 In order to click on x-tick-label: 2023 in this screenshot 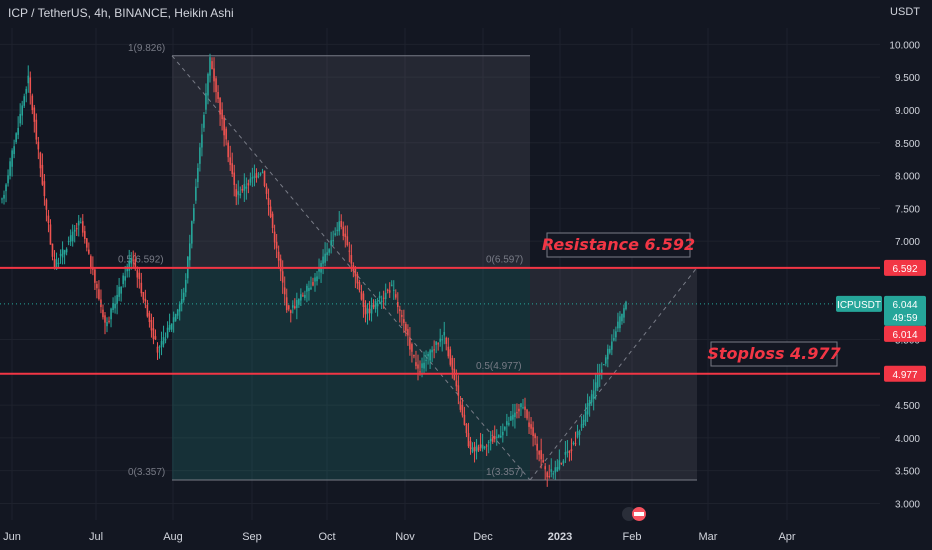, I will do `click(560, 537)`.